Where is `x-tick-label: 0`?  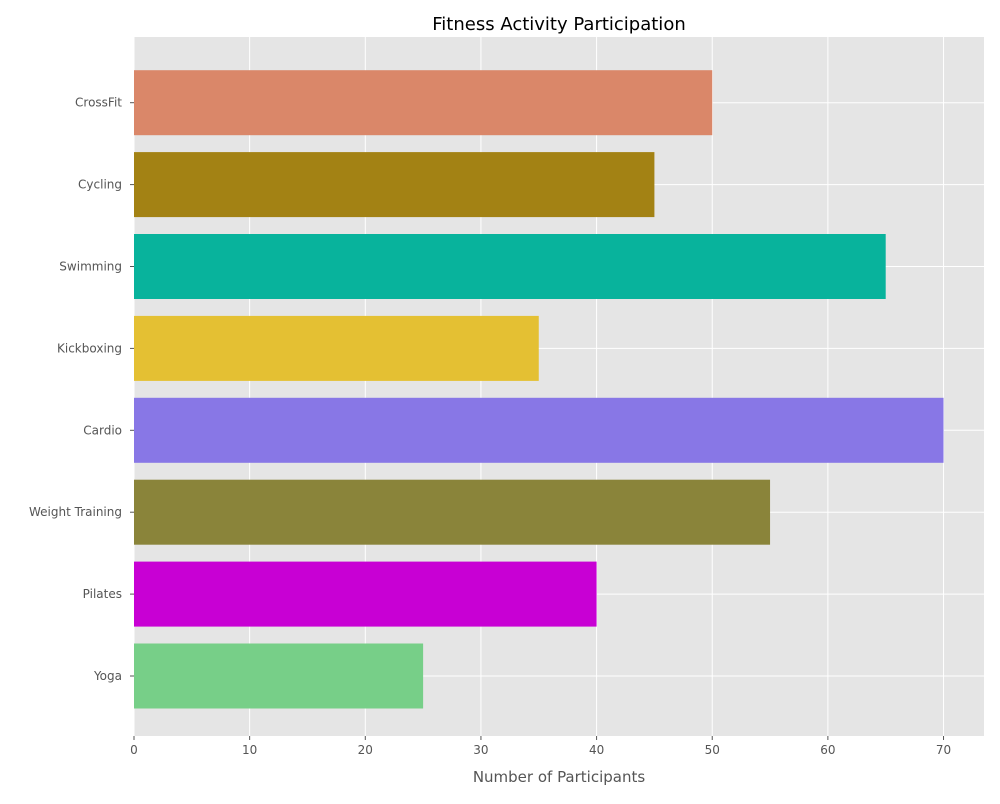
x-tick-label: 0 is located at coordinates (134, 750).